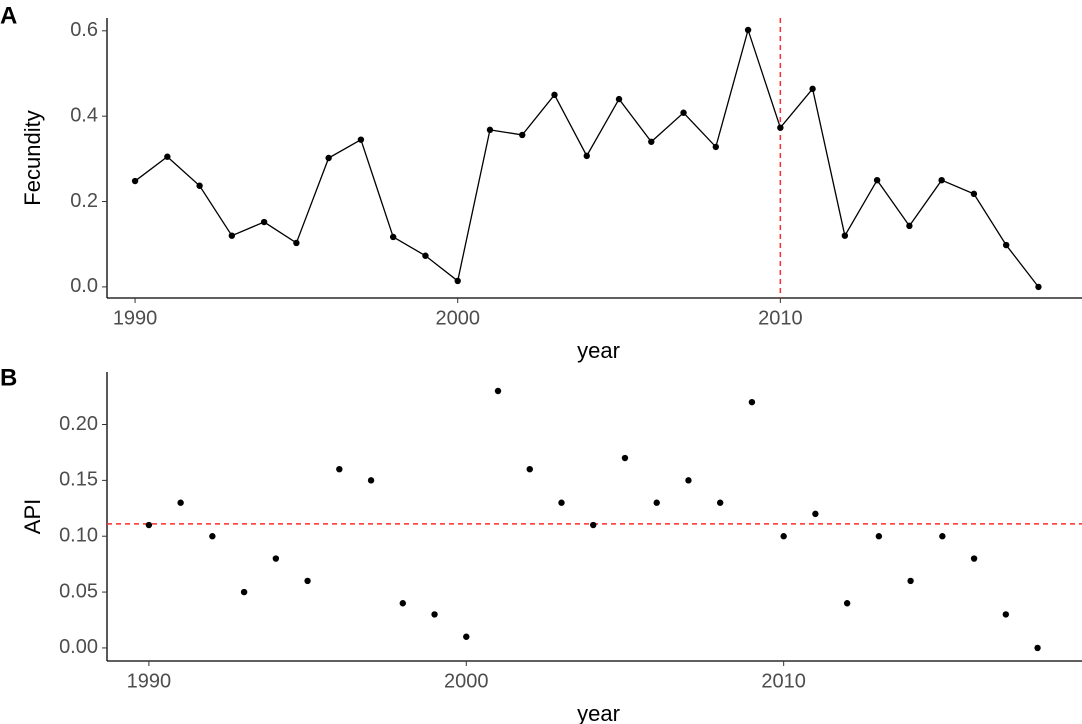 The height and width of the screenshot is (724, 1082). Describe the element at coordinates (78, 424) in the screenshot. I see `y-tick-label: 0.20` at that location.